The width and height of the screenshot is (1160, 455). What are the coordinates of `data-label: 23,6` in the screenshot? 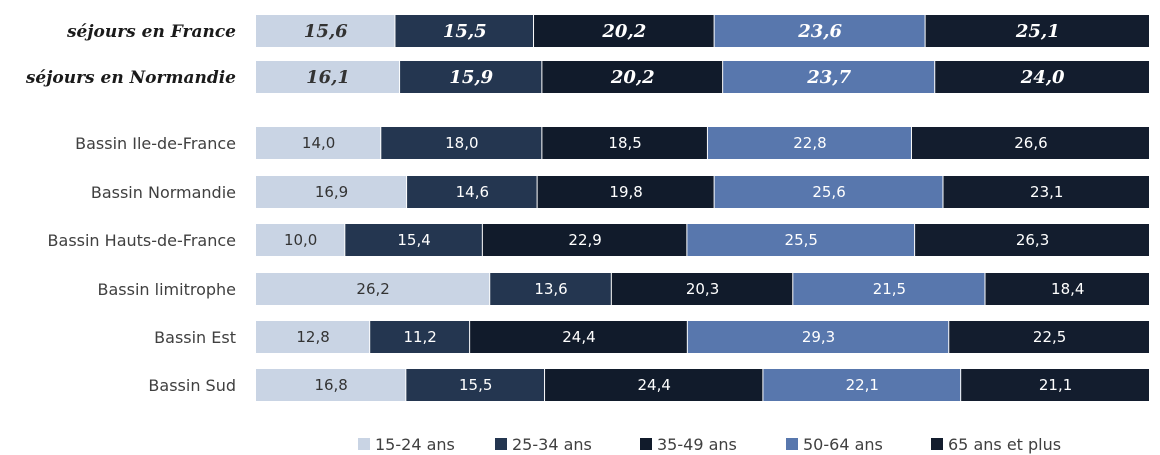 It's located at (819, 31).